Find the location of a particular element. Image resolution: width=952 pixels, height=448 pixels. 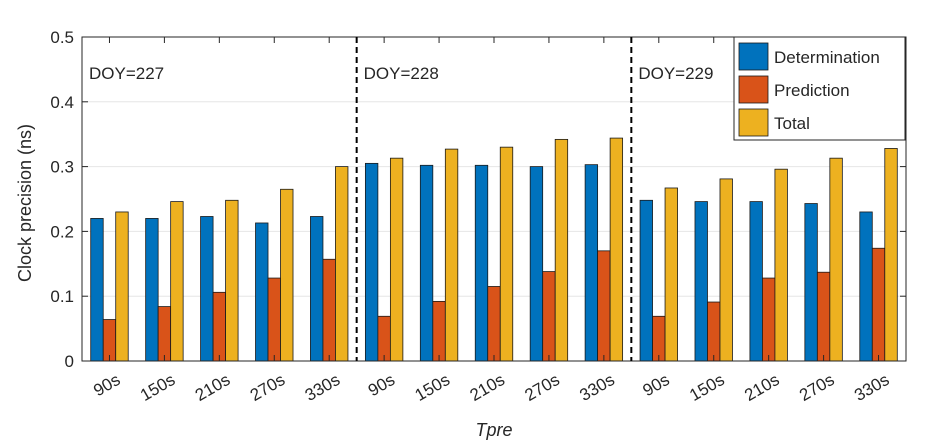

legend-entry: Prediction is located at coordinates (812, 90).